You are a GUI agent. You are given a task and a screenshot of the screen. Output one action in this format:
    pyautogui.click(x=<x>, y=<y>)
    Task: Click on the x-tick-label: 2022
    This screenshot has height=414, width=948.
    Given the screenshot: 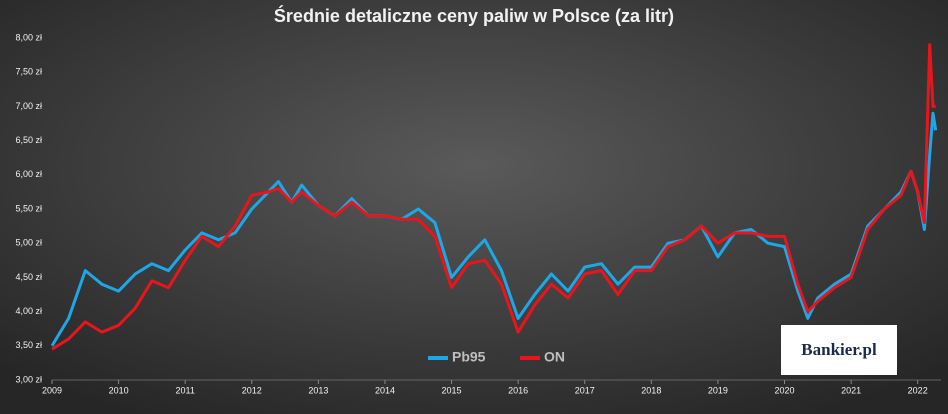 What is the action you would take?
    pyautogui.click(x=918, y=390)
    